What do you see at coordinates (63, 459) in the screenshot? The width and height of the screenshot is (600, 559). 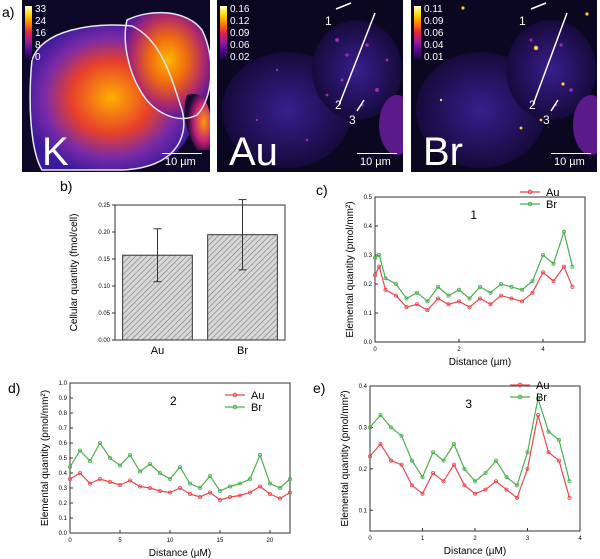 I see `y-tick-label: 0.5` at bounding box center [63, 459].